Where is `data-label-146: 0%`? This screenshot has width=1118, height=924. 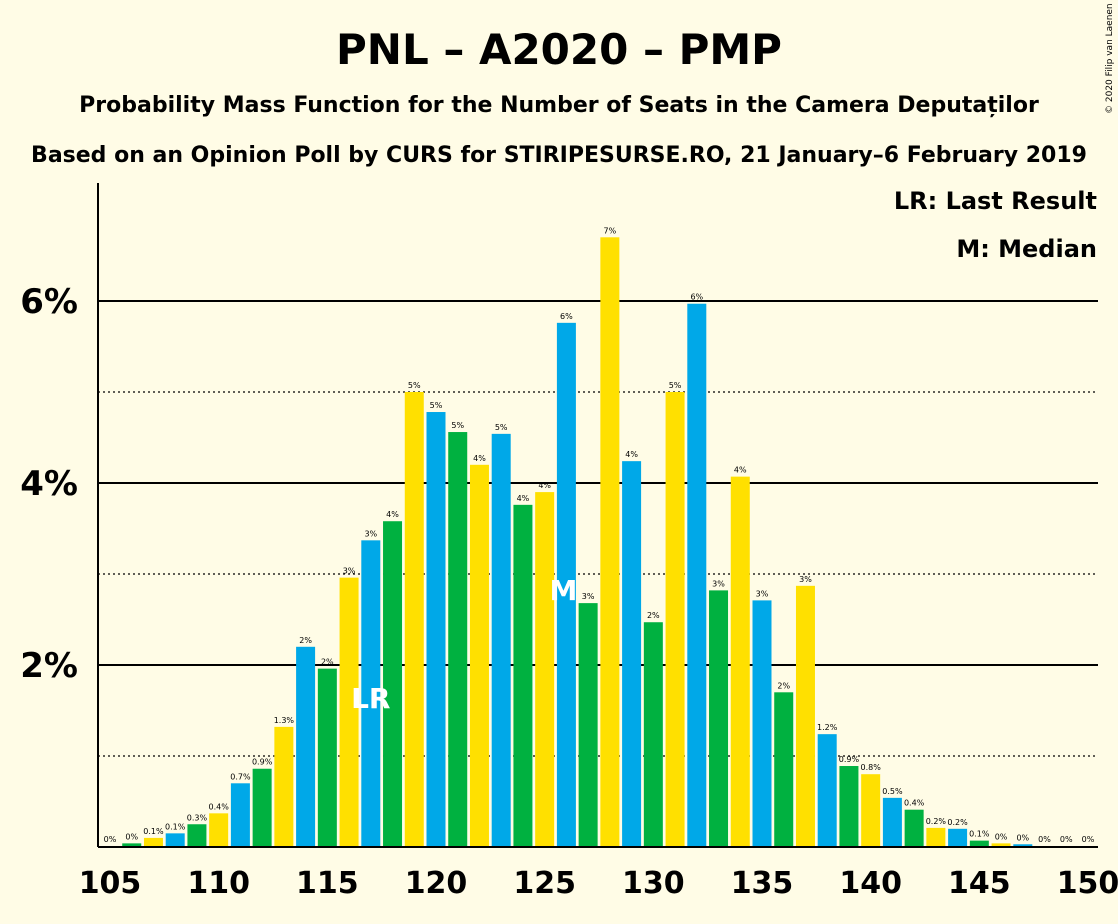
data-label-146: 0% is located at coordinates (1001, 836).